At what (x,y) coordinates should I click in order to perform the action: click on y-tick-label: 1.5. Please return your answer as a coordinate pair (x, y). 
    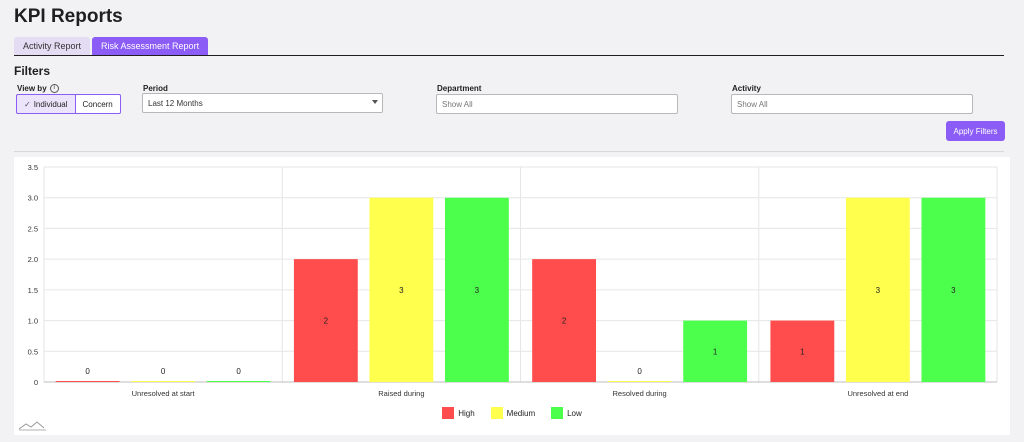
    Looking at the image, I should click on (33, 290).